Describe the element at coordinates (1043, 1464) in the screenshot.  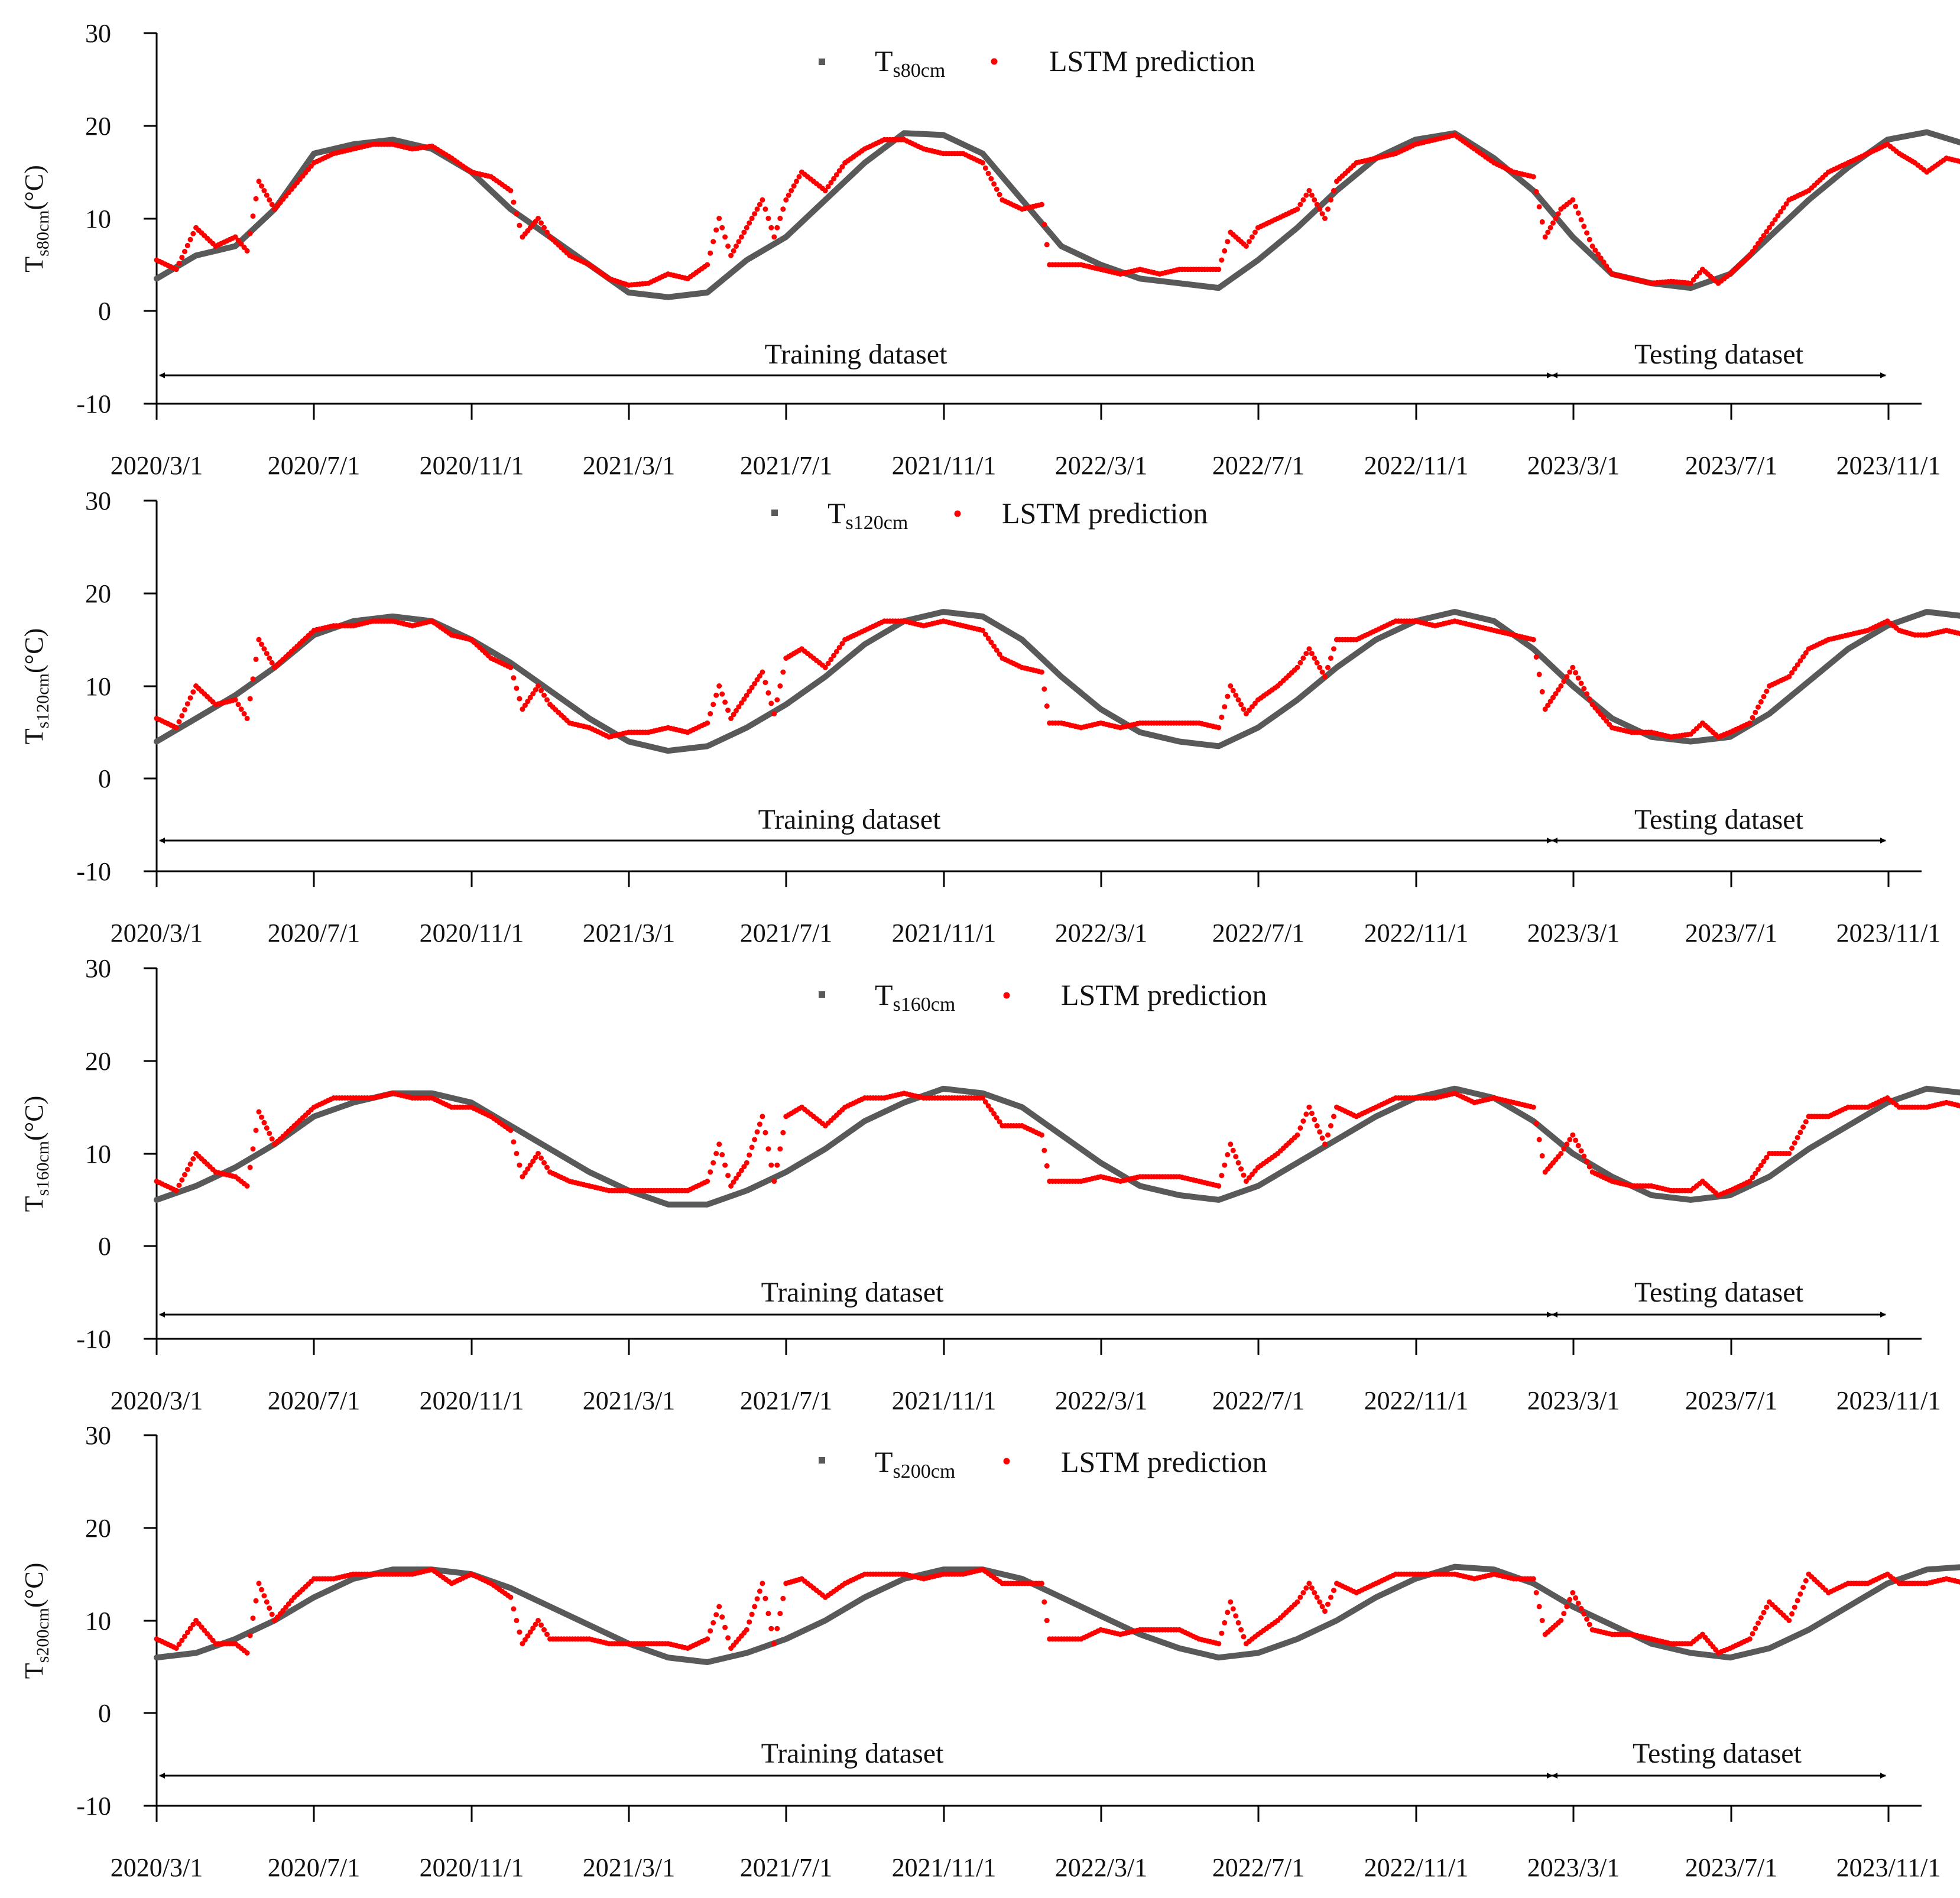
I see `legend: Ts200cm LSTM prediction` at that location.